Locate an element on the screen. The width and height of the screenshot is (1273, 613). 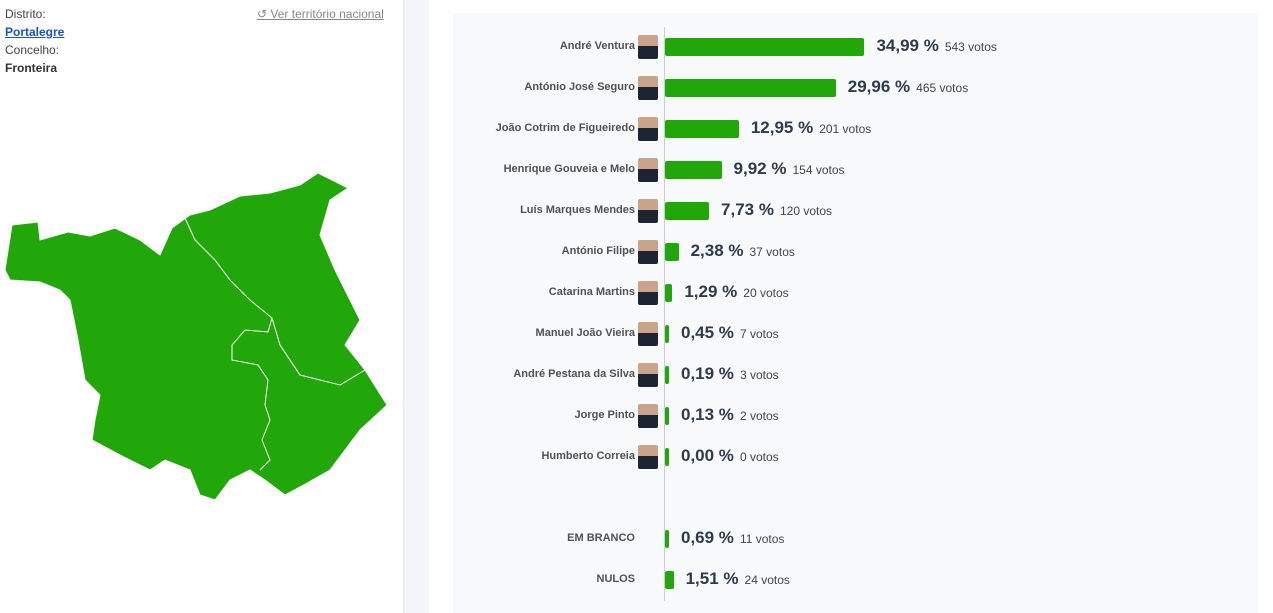
result-row: António José Seguro 29,96 % 465 votos is located at coordinates (855, 88).